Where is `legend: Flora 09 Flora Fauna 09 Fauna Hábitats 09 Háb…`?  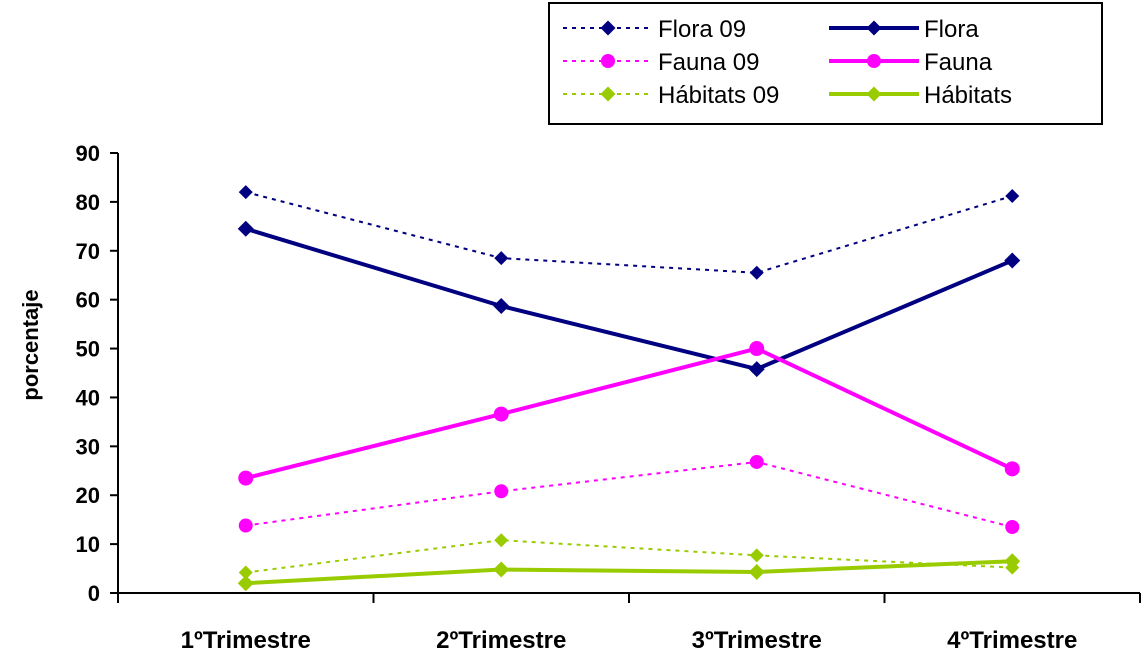
legend: Flora 09 Flora Fauna 09 Fauna Hábitats 09 Háb… is located at coordinates (825, 63).